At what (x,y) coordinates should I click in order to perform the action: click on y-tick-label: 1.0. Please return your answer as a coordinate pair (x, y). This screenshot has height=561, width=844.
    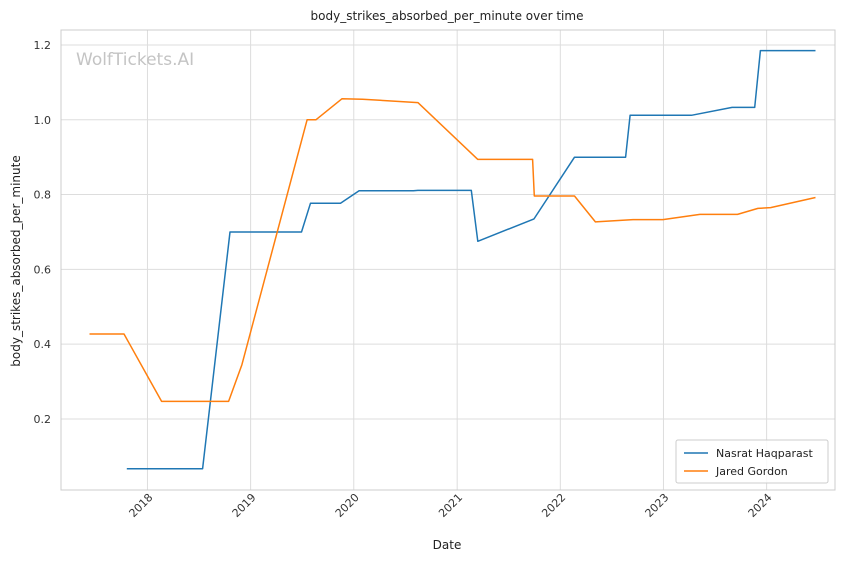
    Looking at the image, I should click on (43, 120).